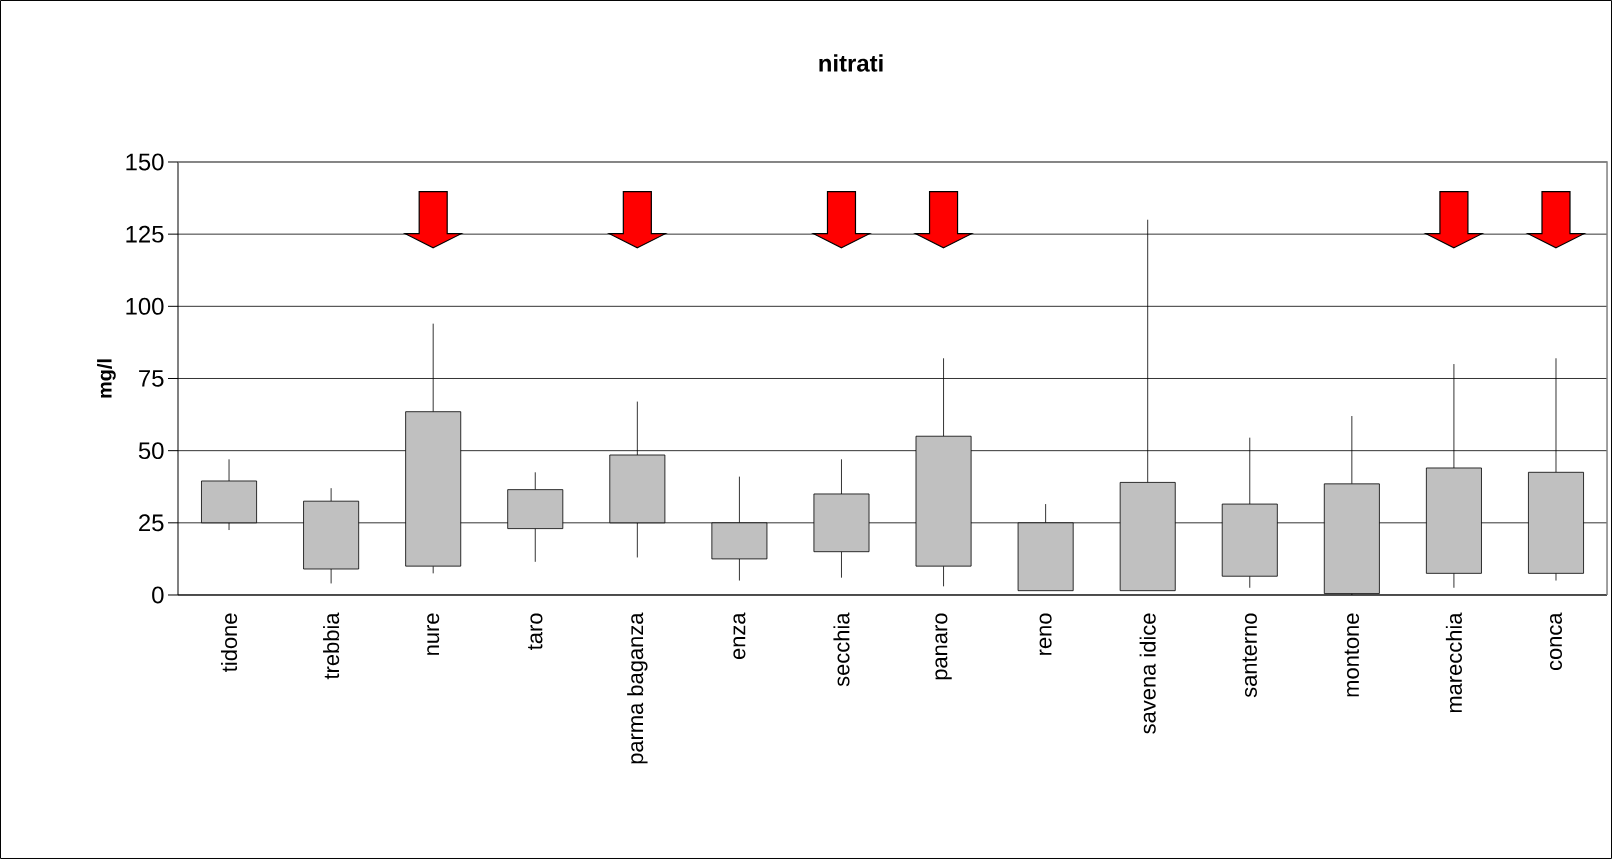  I want to click on y-tick-label: 125, so click(145, 234).